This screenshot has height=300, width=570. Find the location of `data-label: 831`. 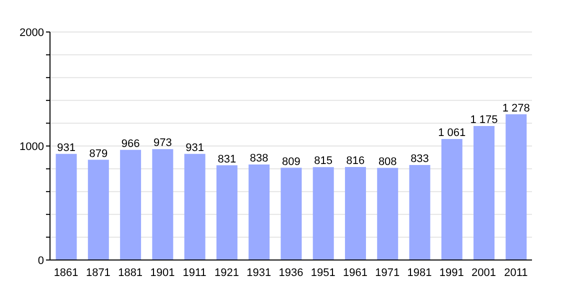

data-label: 831 is located at coordinates (227, 159).